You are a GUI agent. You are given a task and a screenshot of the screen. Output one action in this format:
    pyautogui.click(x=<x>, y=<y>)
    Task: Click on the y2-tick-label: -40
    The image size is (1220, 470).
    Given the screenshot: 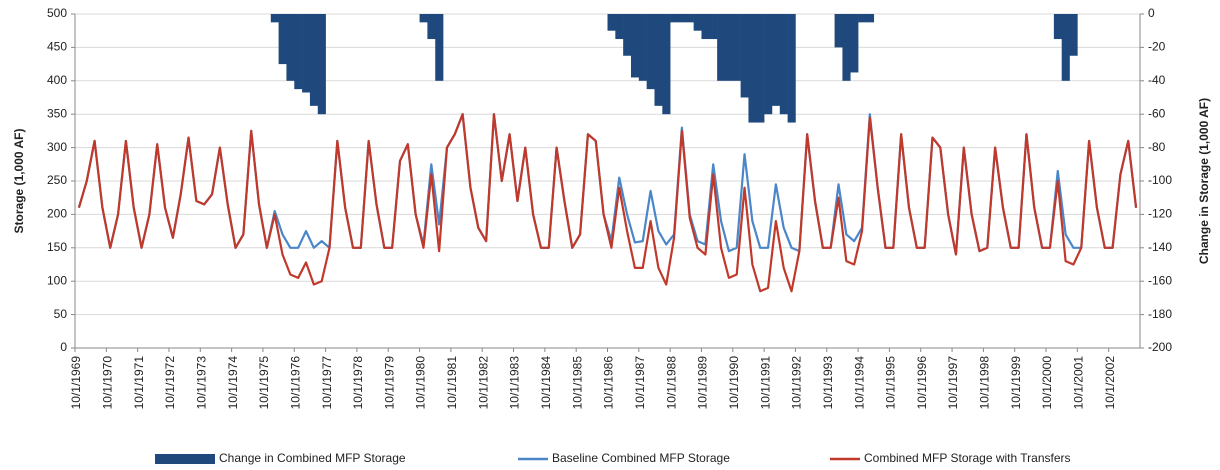 What is the action you would take?
    pyautogui.click(x=1157, y=80)
    